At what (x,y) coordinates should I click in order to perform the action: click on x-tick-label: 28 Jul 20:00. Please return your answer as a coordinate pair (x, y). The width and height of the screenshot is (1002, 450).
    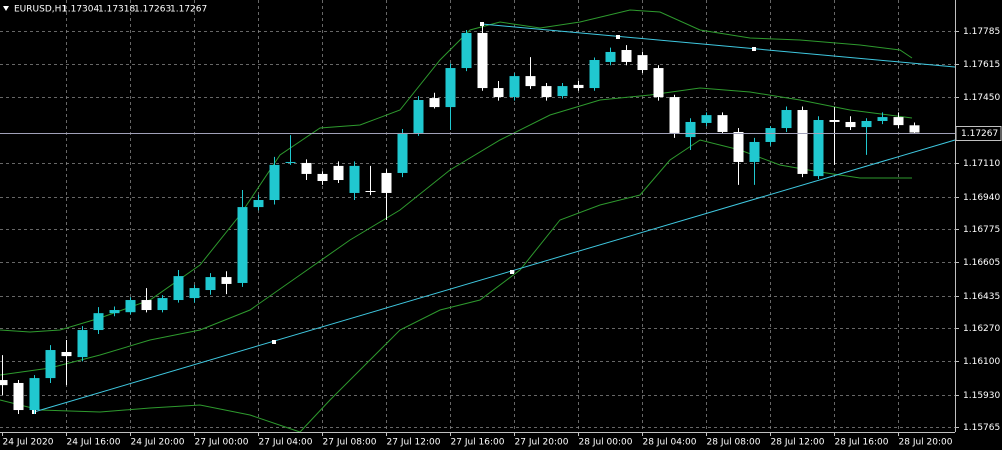
    Looking at the image, I should click on (926, 443).